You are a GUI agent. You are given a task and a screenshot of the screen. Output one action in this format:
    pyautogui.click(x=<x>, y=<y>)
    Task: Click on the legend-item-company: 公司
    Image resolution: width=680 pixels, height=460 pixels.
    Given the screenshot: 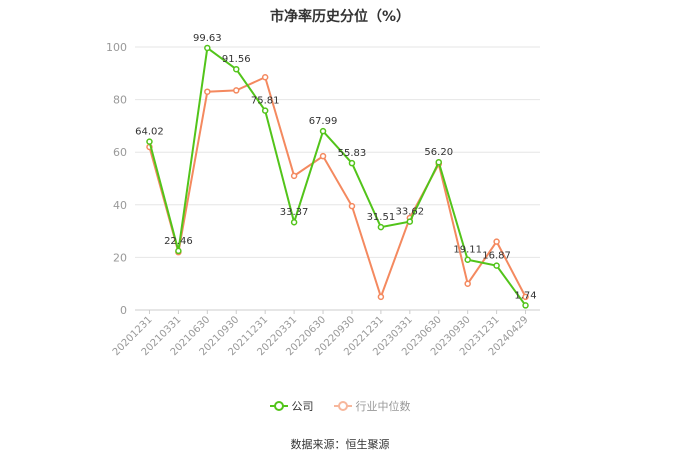 What is the action you would take?
    pyautogui.click(x=291, y=406)
    